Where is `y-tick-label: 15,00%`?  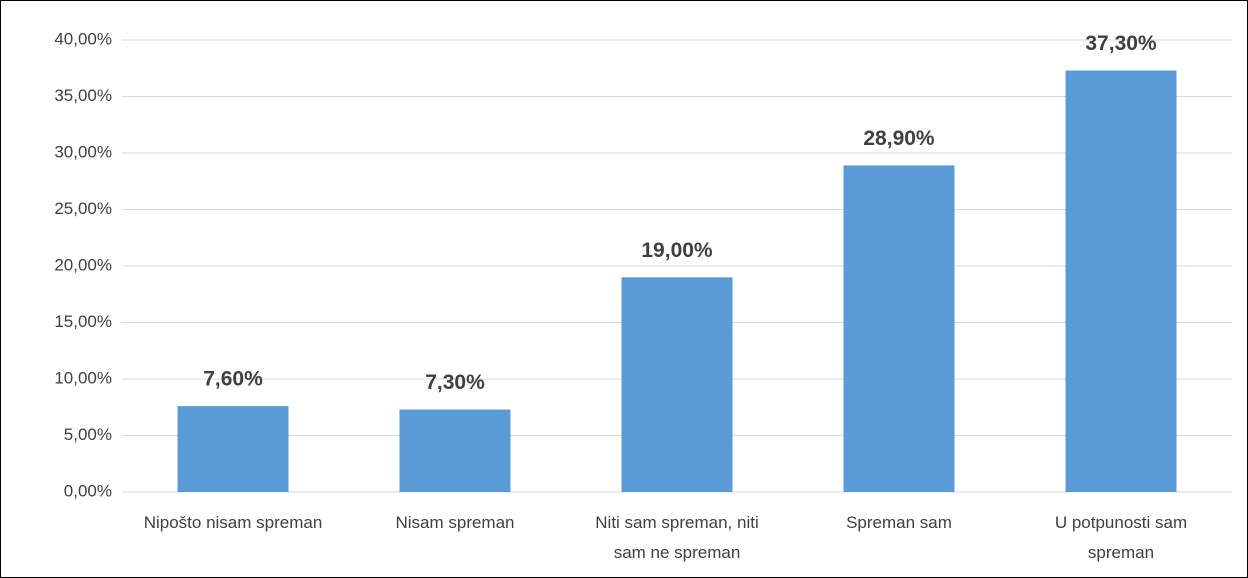 y-tick-label: 15,00% is located at coordinates (83, 321).